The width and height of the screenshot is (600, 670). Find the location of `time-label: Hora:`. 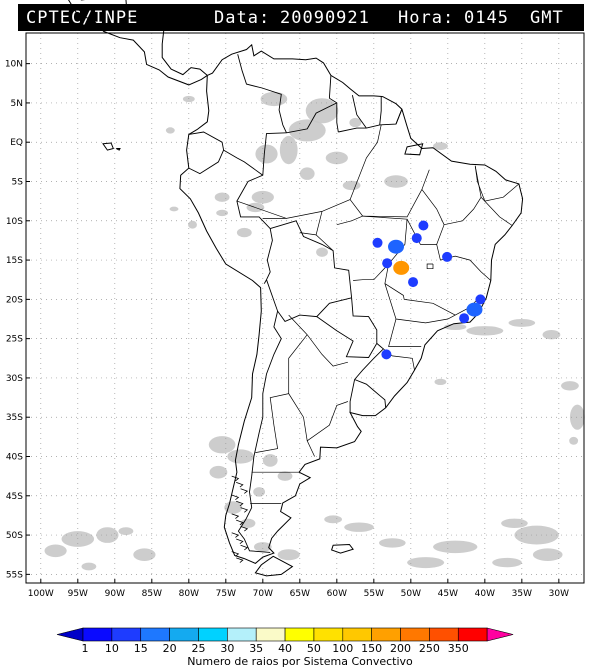

time-label: Hora: is located at coordinates (426, 18).